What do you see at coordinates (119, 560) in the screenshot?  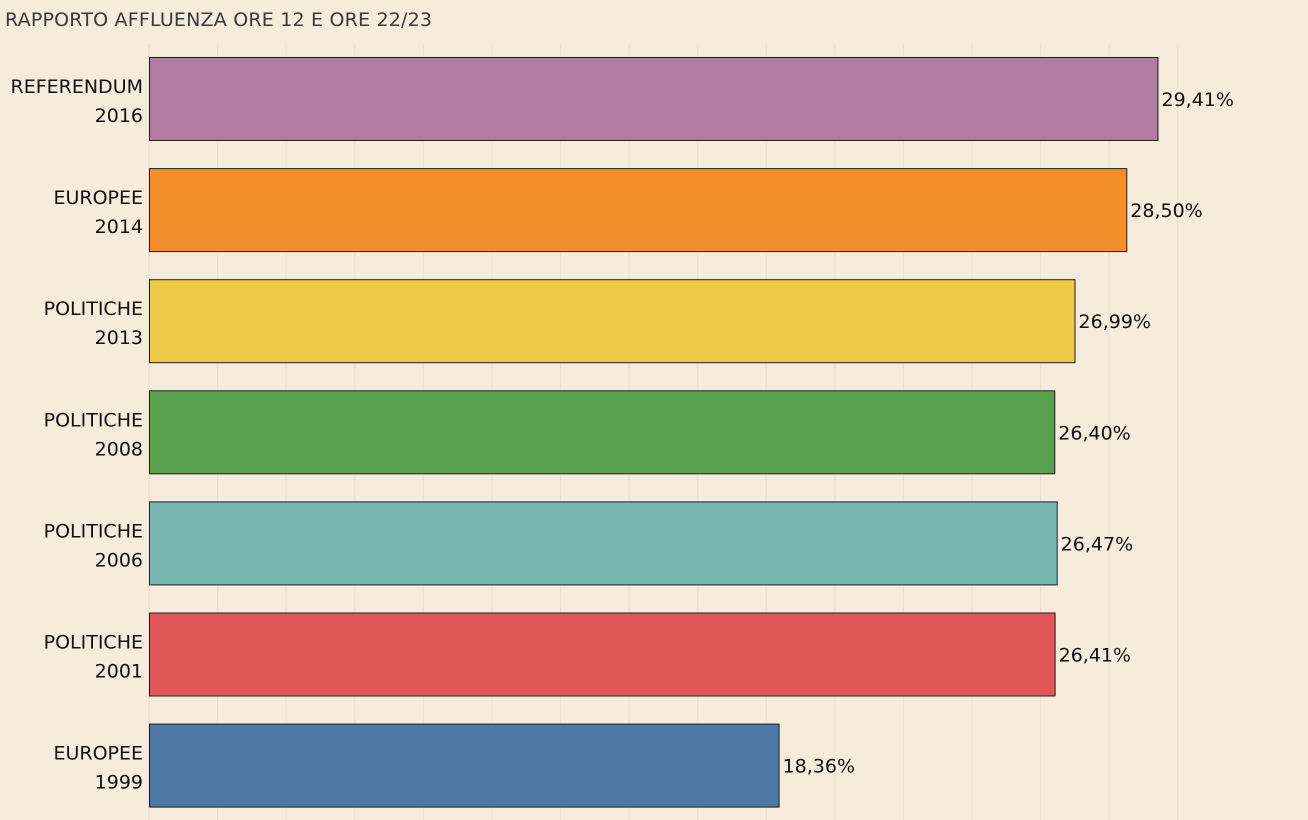 I see `category-label-line2: 2006` at bounding box center [119, 560].